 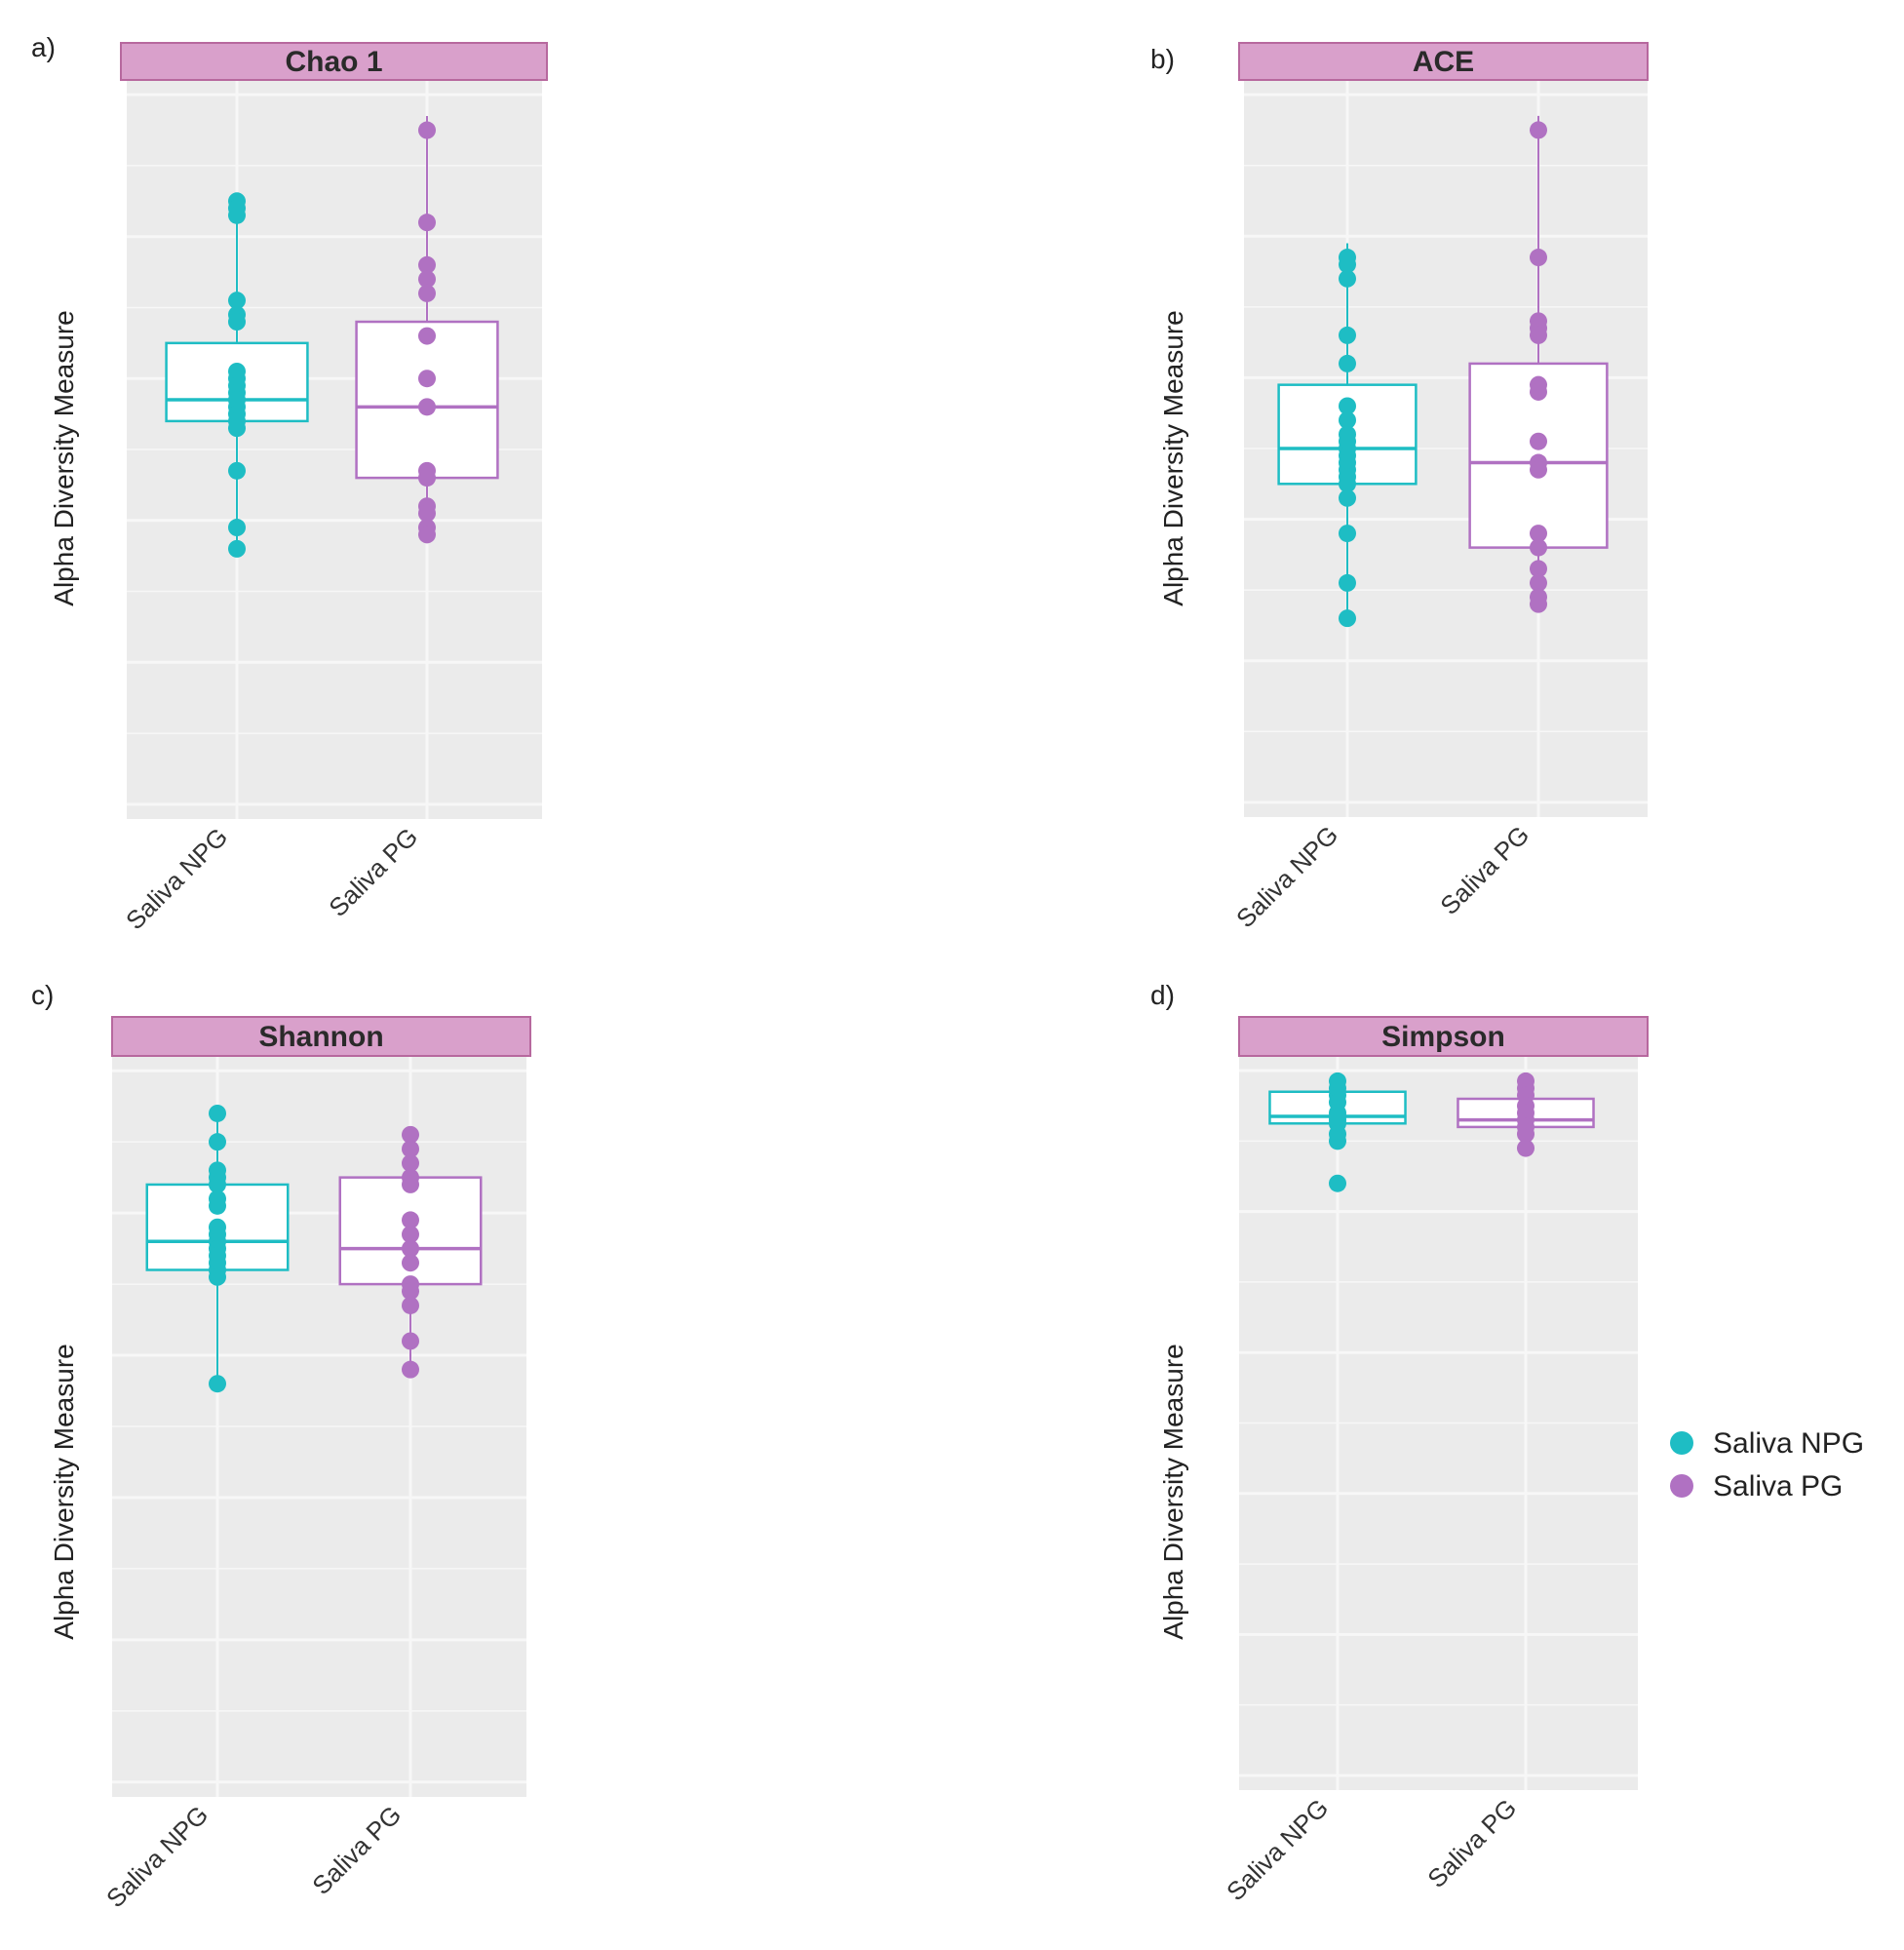 I want to click on strip-title: Shannon, so click(x=320, y=1037).